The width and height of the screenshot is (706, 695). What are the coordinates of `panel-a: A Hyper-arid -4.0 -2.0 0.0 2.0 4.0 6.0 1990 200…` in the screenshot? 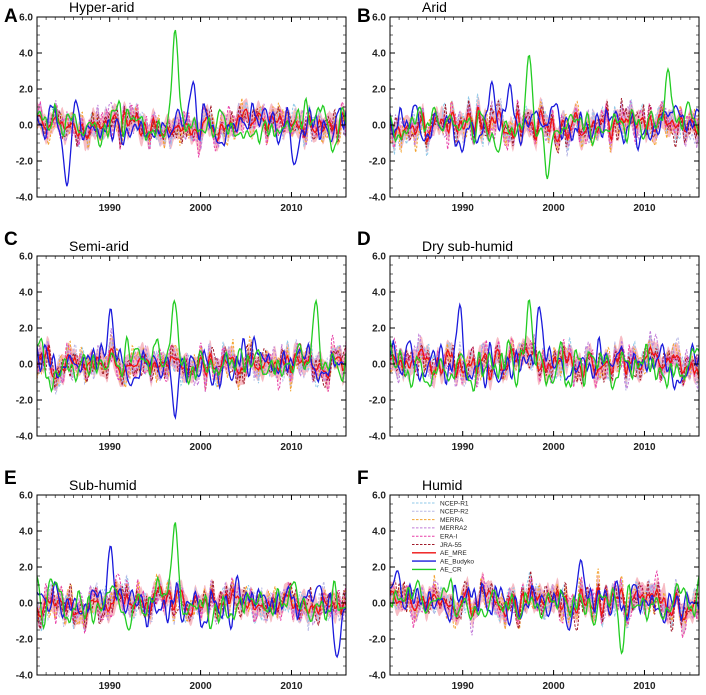 It's located at (175, 107).